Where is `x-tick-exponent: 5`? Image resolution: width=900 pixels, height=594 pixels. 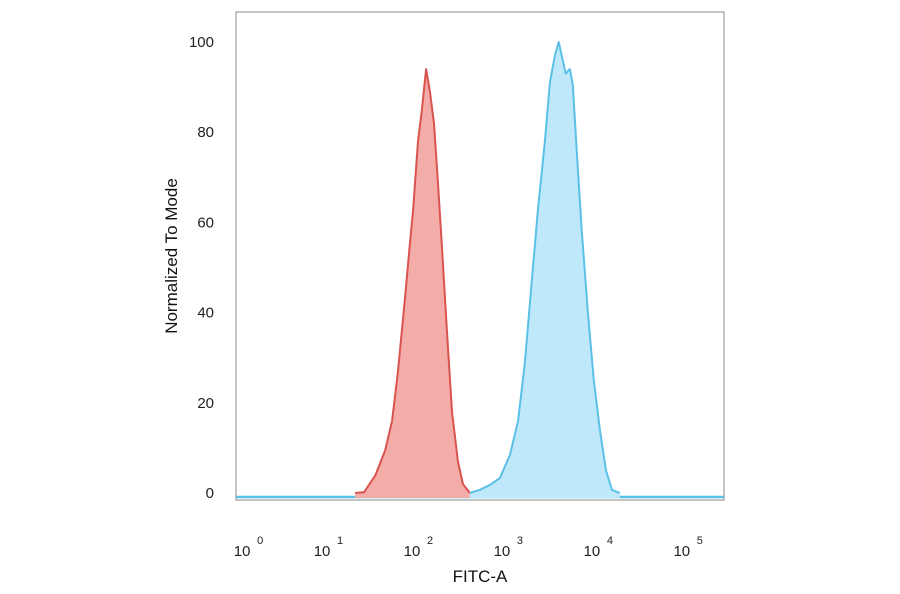 x-tick-exponent: 5 is located at coordinates (700, 541).